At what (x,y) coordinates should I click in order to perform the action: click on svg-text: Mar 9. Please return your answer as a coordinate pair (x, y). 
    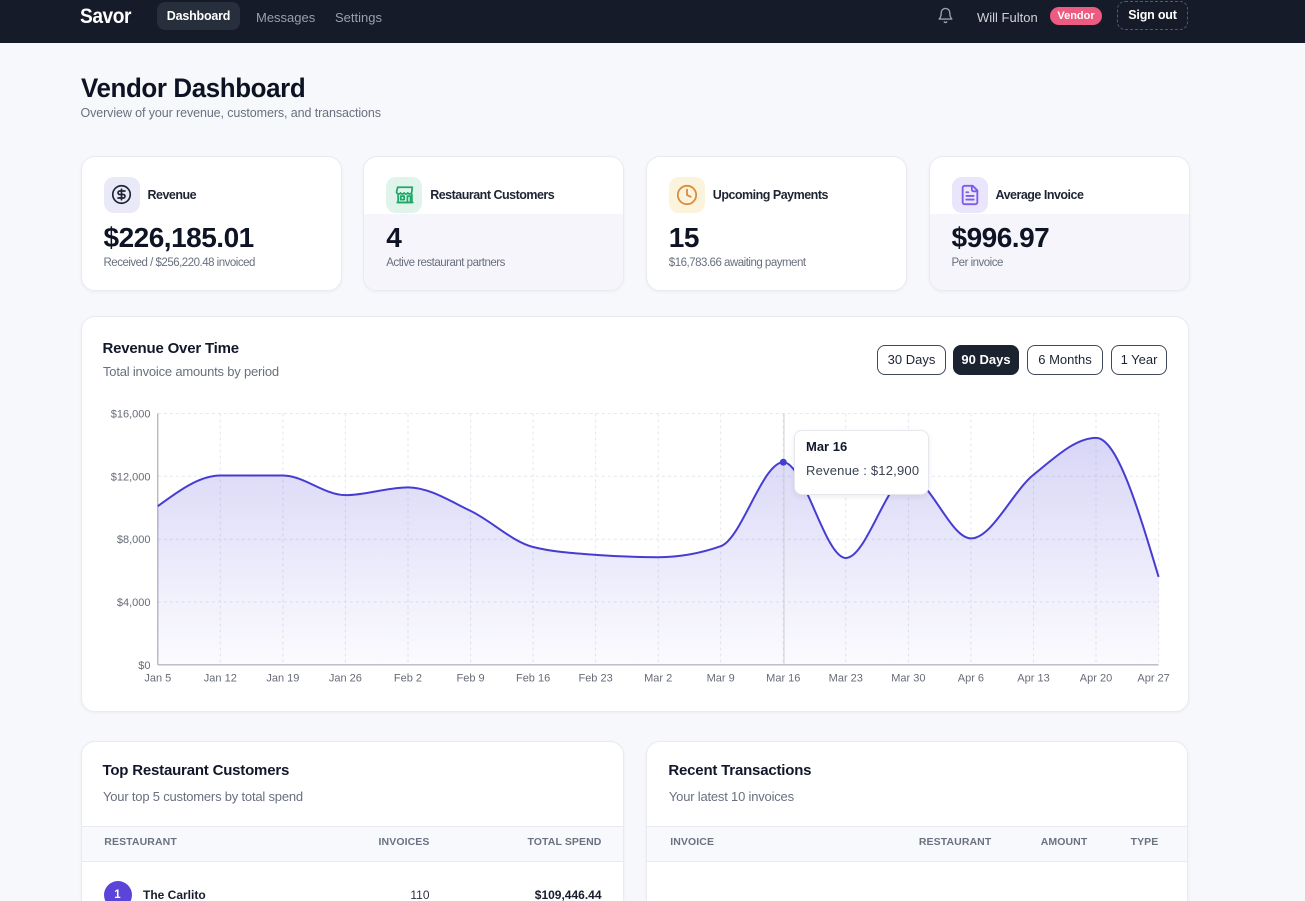
    Looking at the image, I should click on (720, 679).